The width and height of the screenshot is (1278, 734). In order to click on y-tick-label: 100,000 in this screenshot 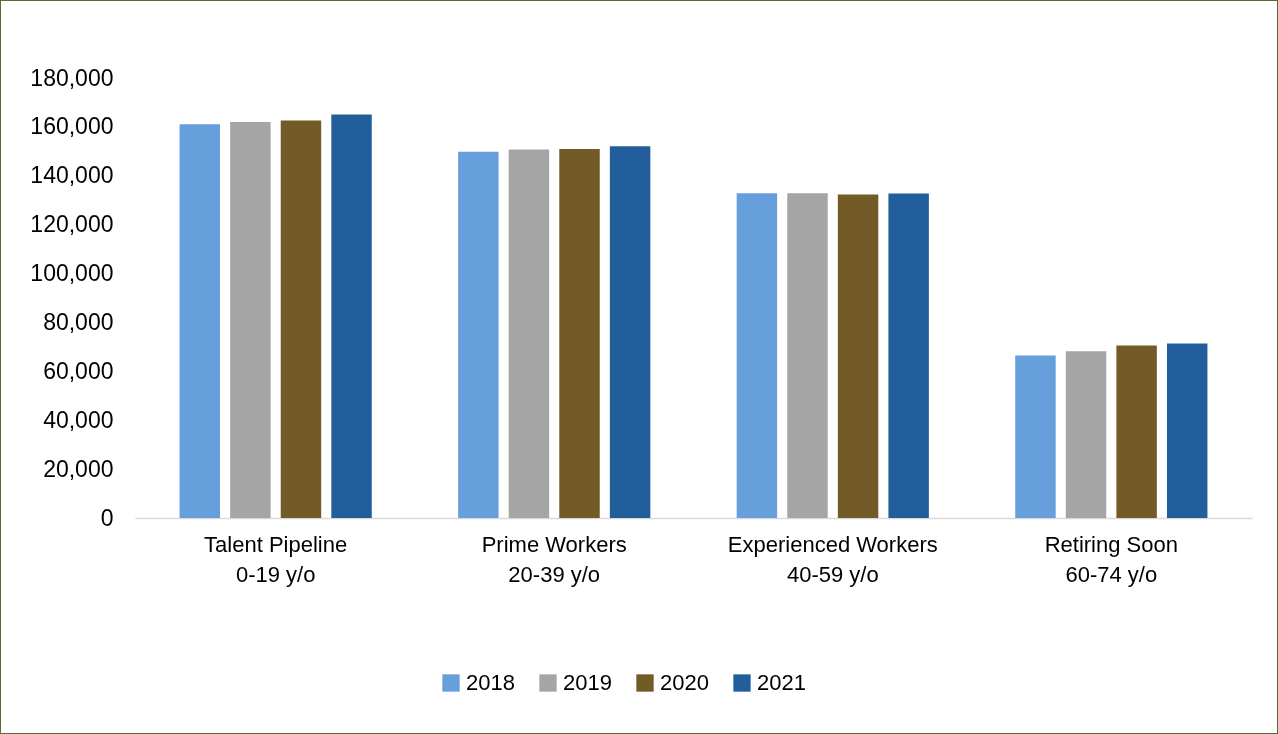, I will do `click(72, 273)`.